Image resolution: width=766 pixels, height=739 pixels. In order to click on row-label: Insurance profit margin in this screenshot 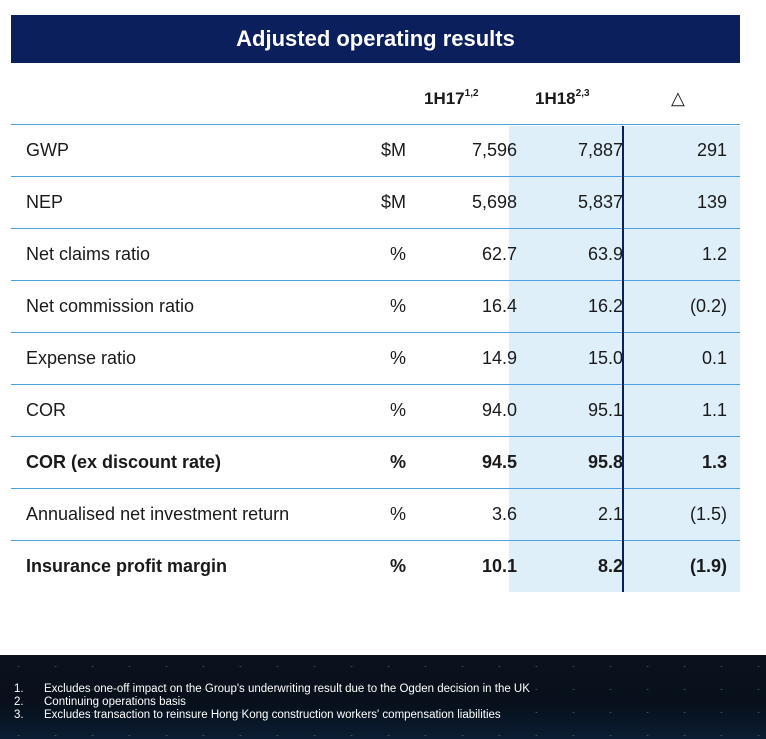, I will do `click(127, 566)`.